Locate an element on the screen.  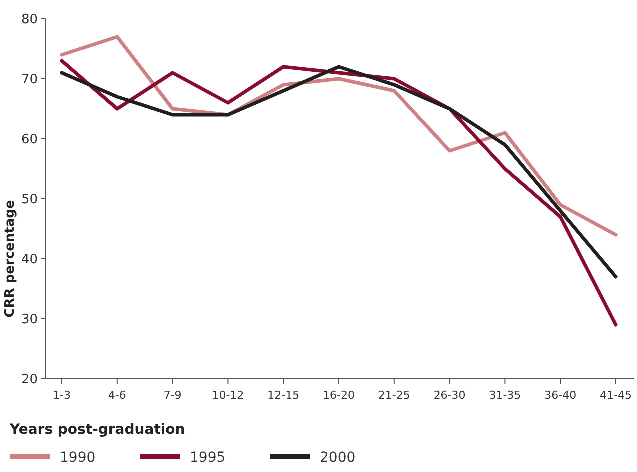
x-tick-label: 36-40 is located at coordinates (560, 395).